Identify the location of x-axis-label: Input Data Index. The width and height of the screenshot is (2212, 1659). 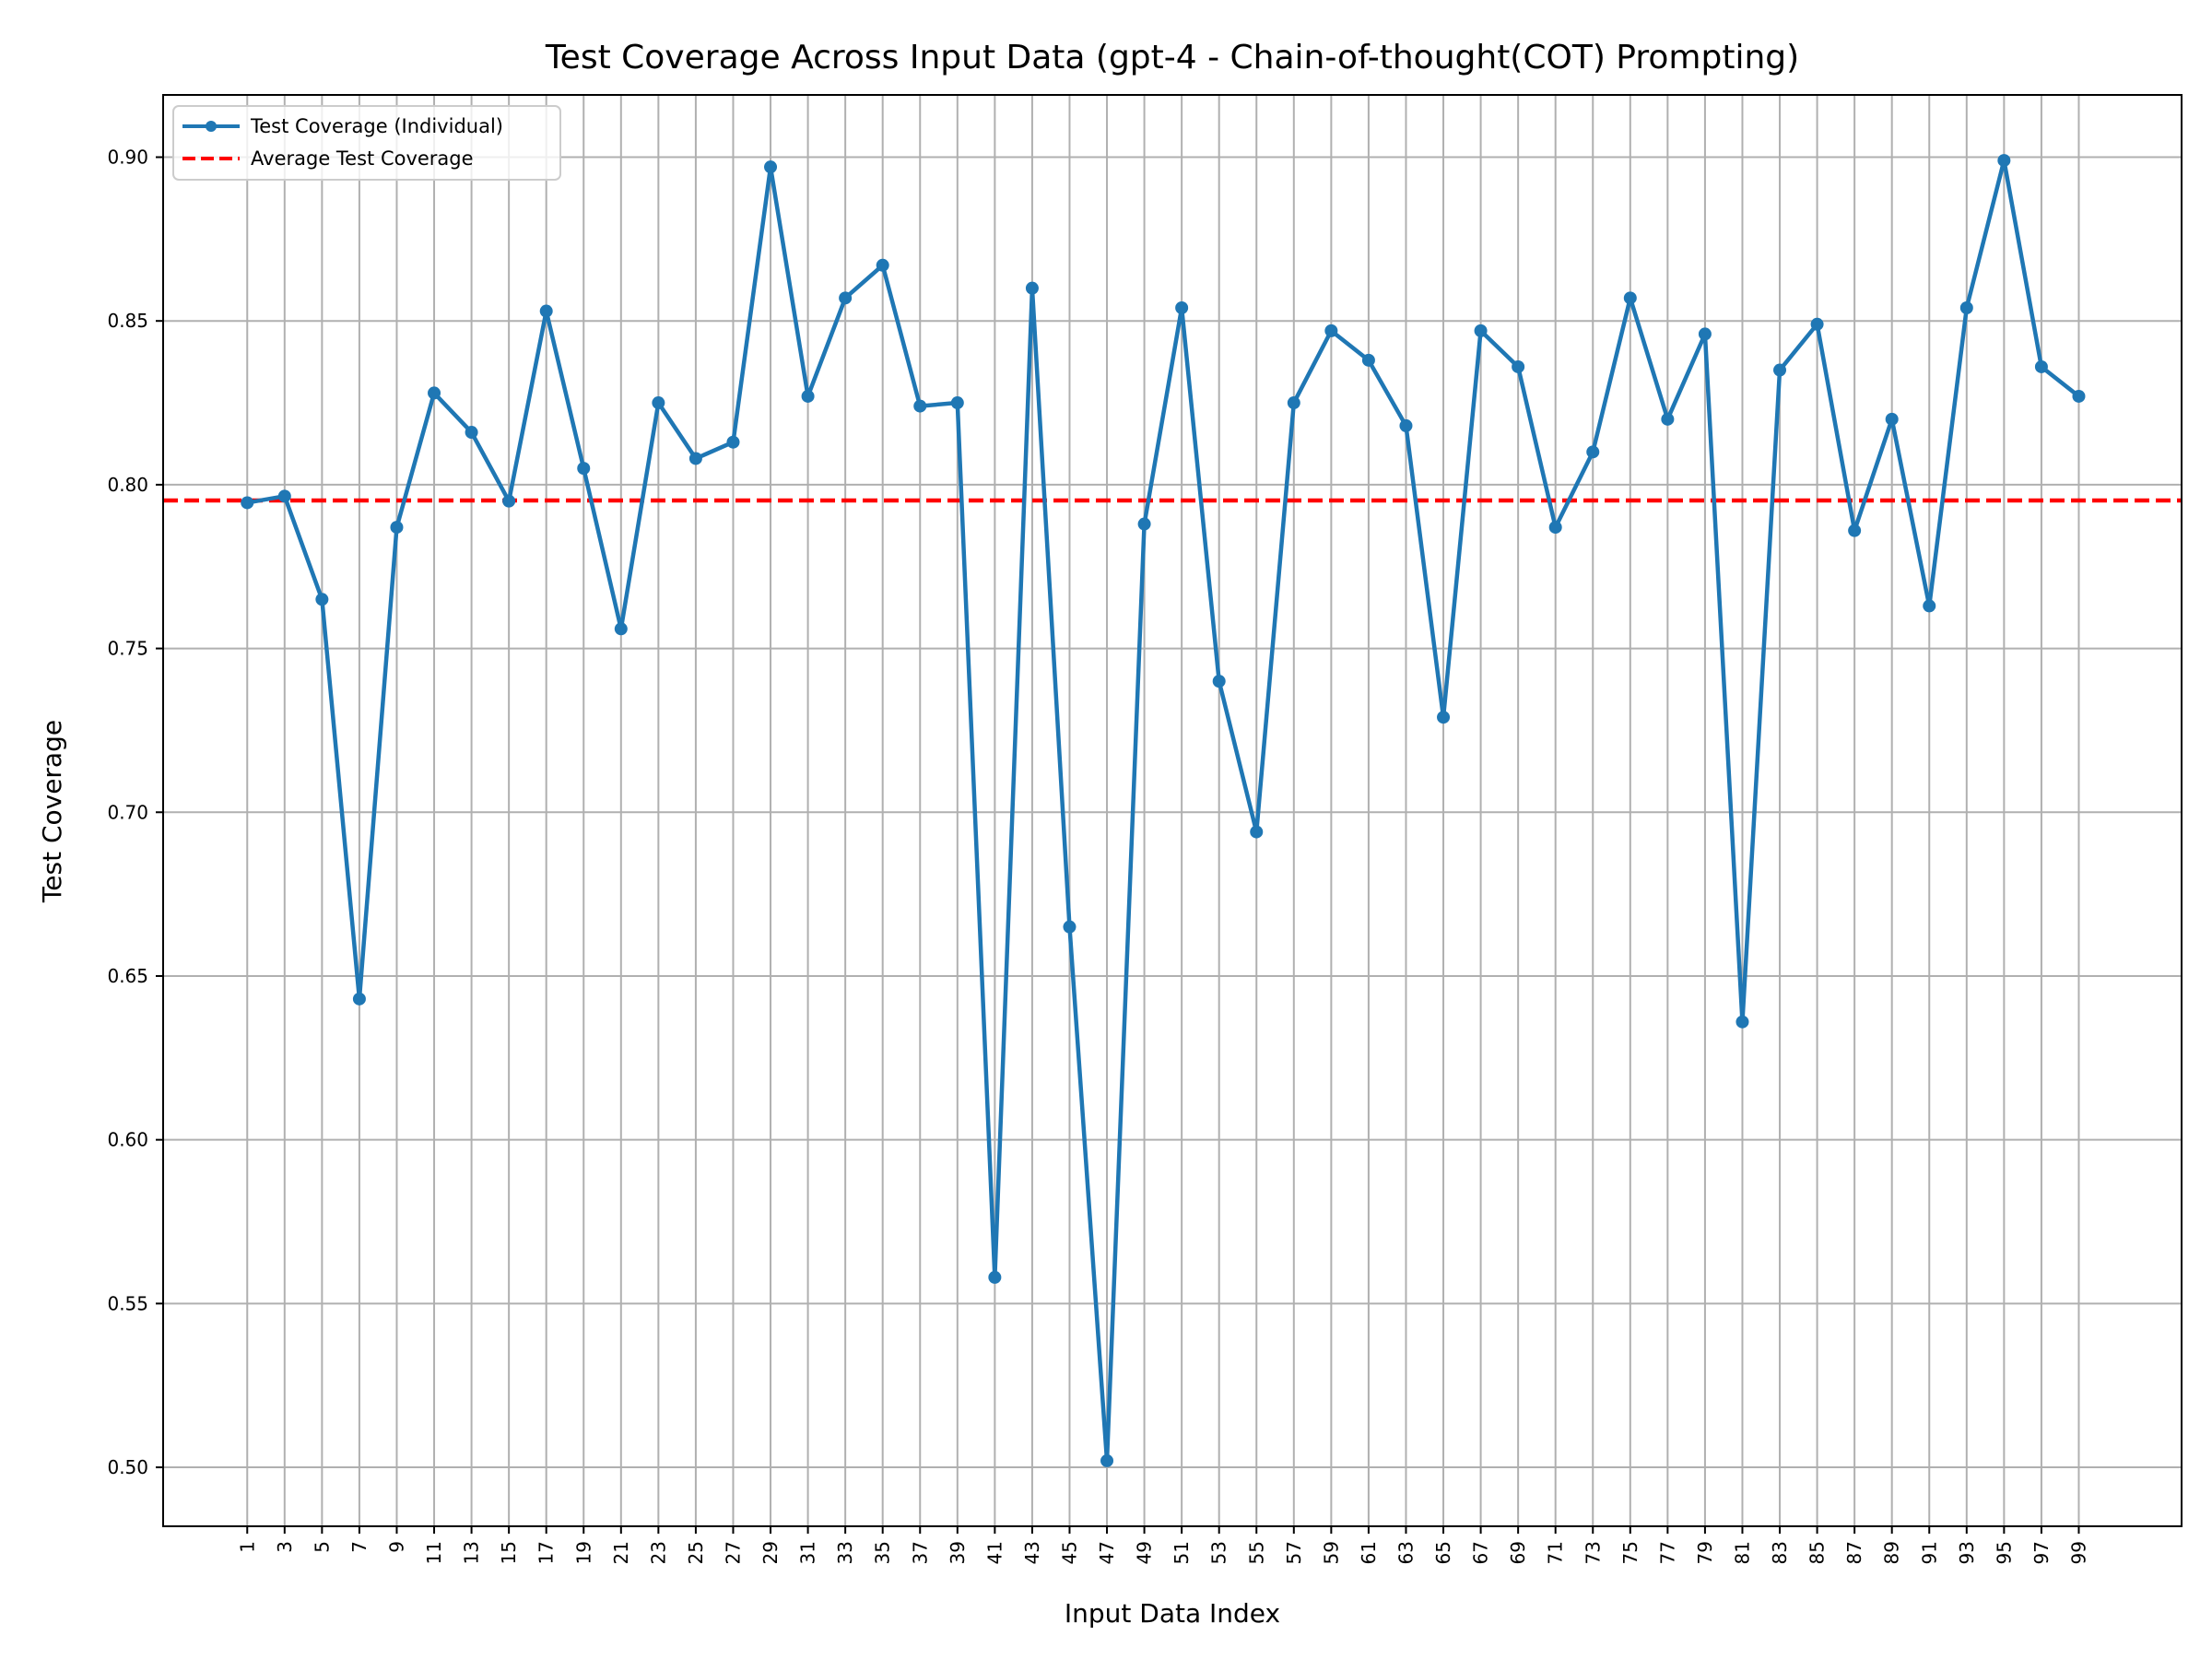
(1172, 1613).